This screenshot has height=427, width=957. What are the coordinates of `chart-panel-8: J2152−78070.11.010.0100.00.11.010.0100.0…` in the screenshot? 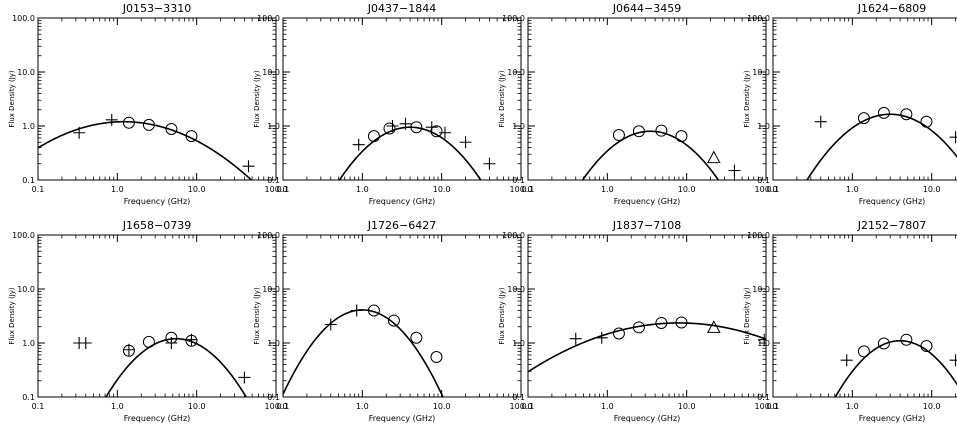 It's located at (850, 321).